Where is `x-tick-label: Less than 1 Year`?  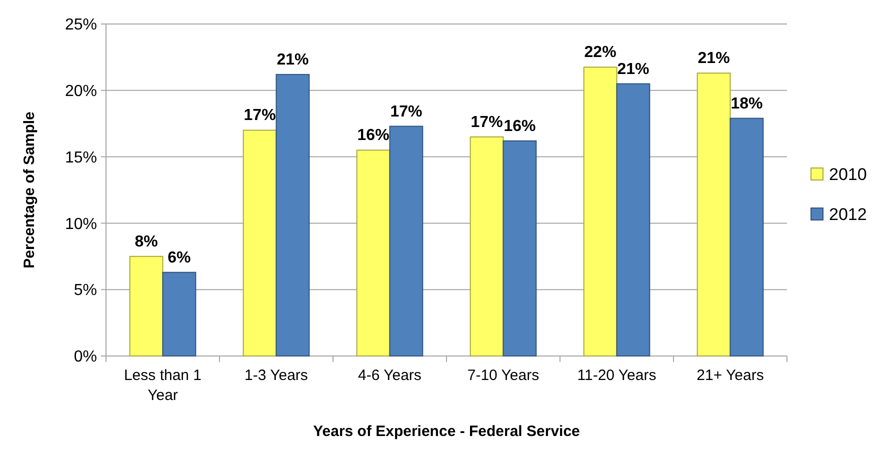
x-tick-label: Less than 1 Year is located at coordinates (163, 385).